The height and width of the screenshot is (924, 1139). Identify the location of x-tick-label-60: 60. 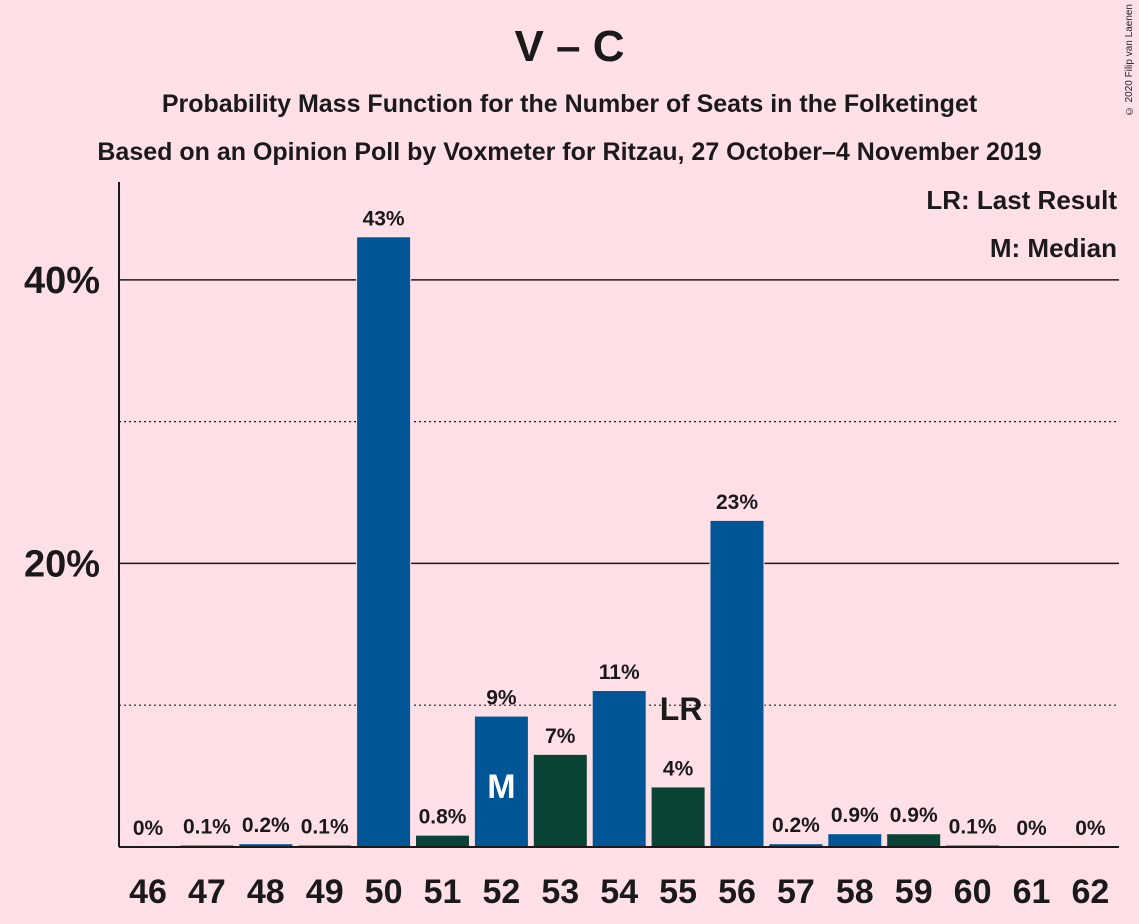
(973, 892).